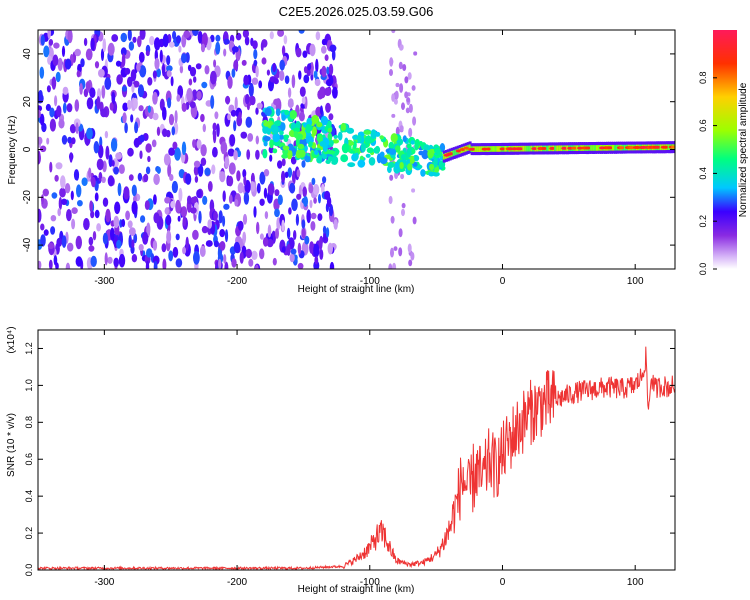 This screenshot has width=750, height=600. Describe the element at coordinates (12, 150) in the screenshot. I see `spectrogram-ylabel: Frequency (Hz)` at that location.